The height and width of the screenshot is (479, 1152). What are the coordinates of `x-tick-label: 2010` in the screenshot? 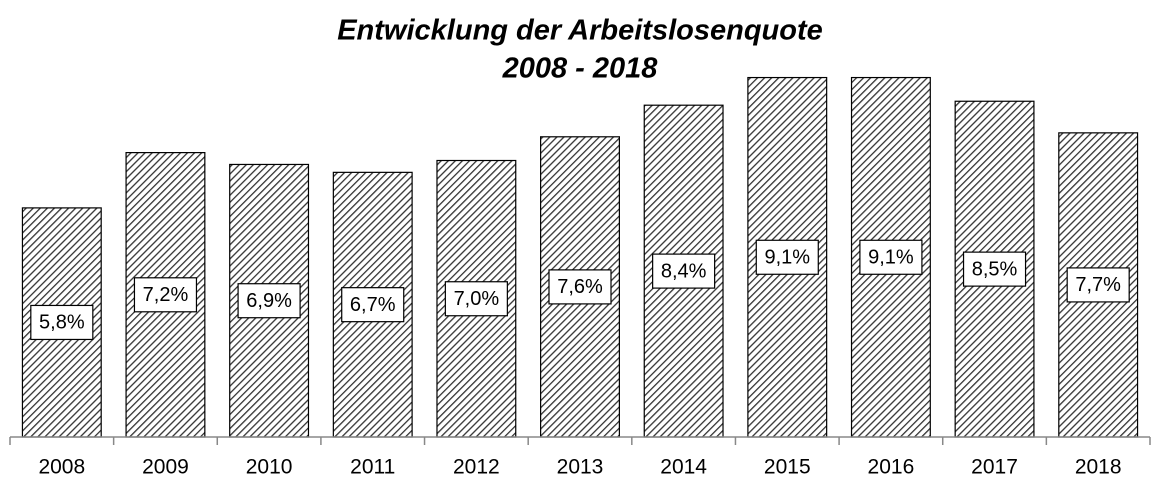 It's located at (269, 467).